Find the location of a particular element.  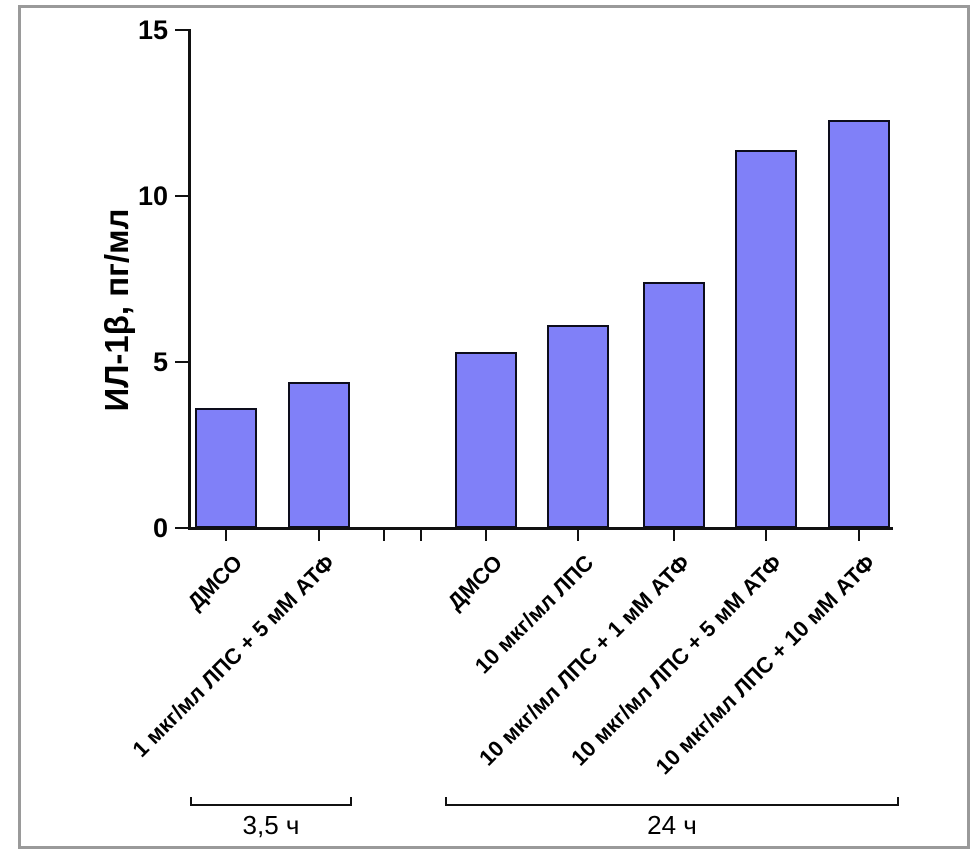

group-label-1: 24 ч is located at coordinates (672, 825).